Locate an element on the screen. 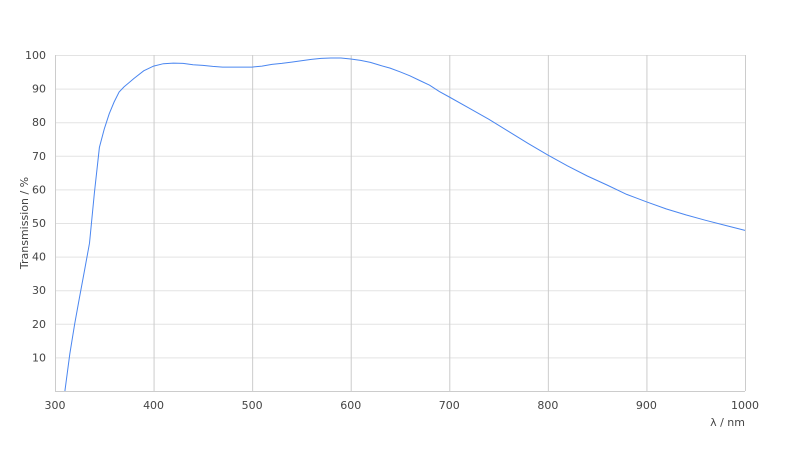  y-tick-label: 50 is located at coordinates (39, 223).